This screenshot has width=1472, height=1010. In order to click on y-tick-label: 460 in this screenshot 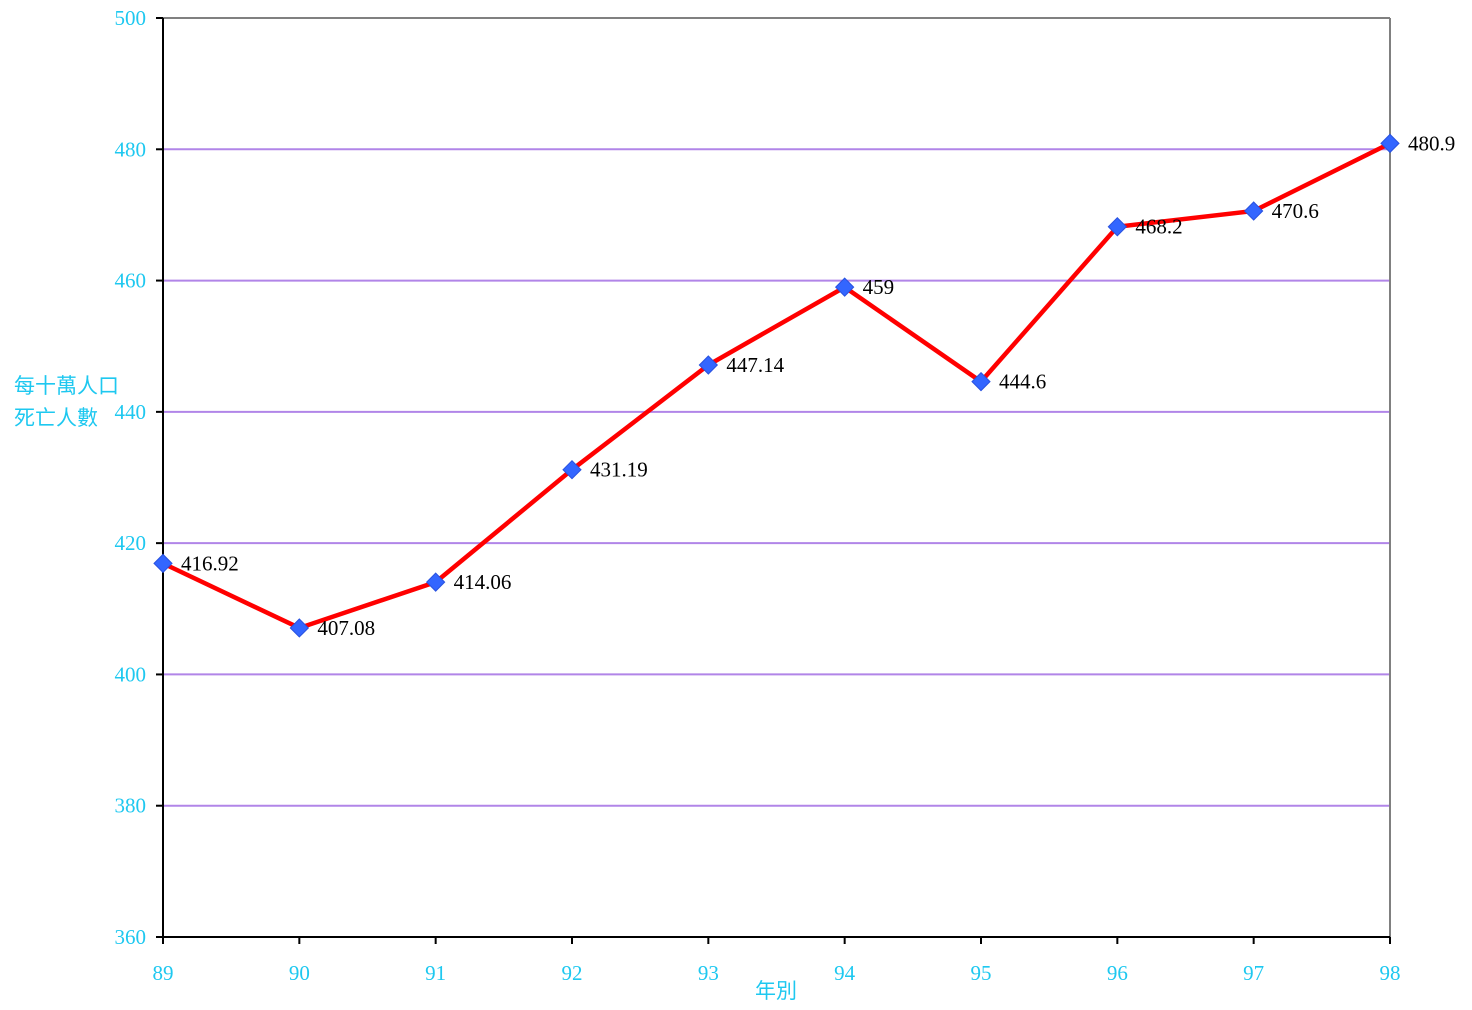, I will do `click(131, 281)`.